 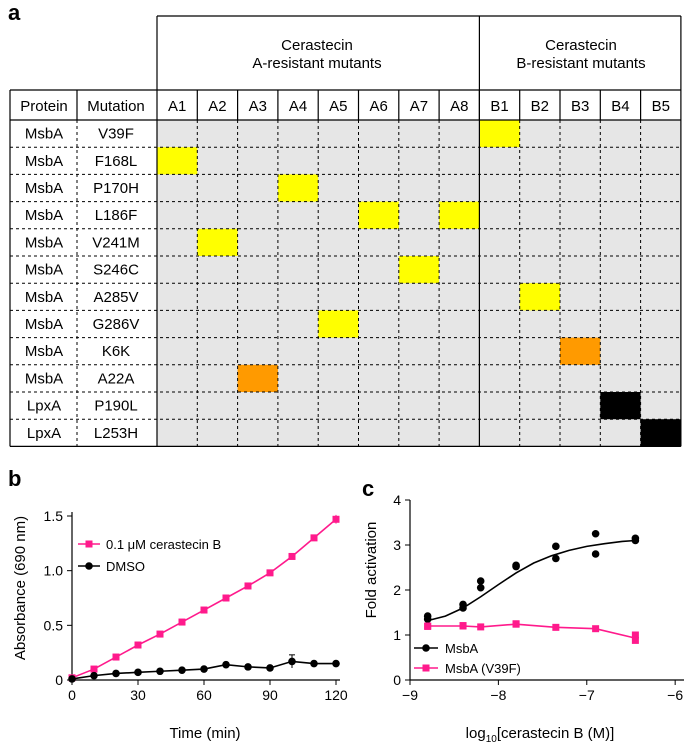 What do you see at coordinates (204, 695) in the screenshot?
I see `chart-b-x-tick-label: 60` at bounding box center [204, 695].